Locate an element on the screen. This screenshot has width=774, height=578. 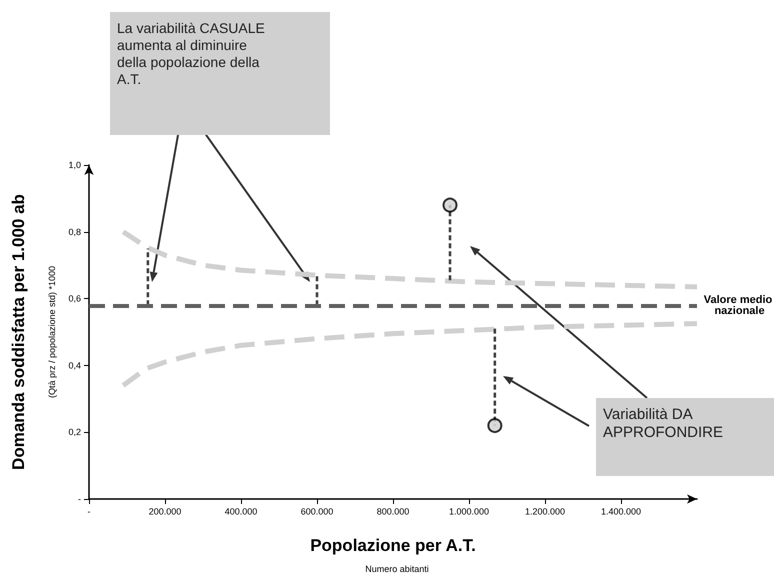
x-tick-label: 400.000 is located at coordinates (241, 511).